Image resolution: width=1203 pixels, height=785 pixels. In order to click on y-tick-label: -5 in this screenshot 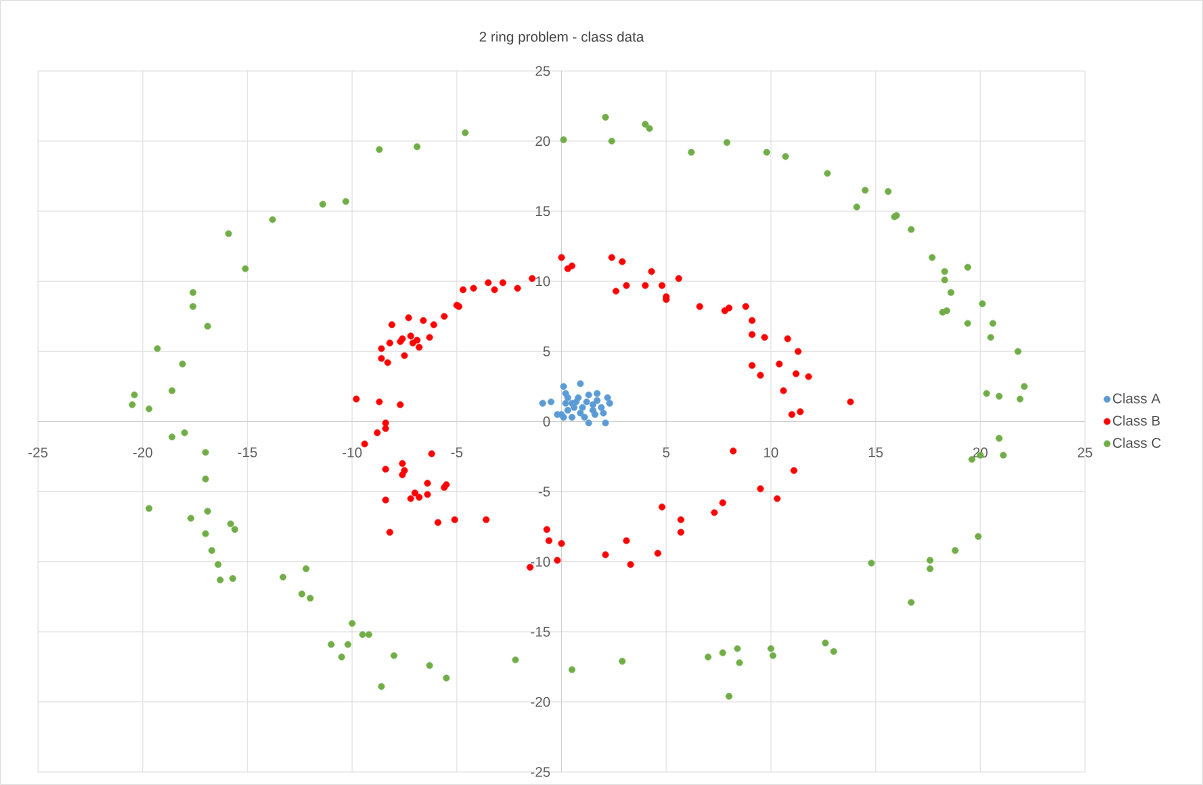, I will do `click(544, 491)`.